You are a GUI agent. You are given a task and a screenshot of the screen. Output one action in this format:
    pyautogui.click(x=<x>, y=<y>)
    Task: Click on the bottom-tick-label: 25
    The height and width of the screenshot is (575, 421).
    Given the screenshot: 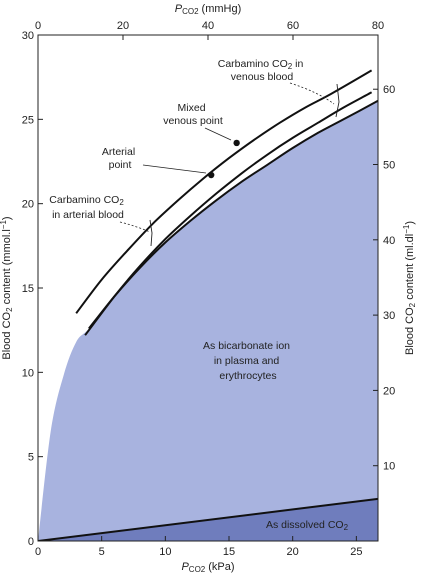 What is the action you would take?
    pyautogui.click(x=356, y=552)
    